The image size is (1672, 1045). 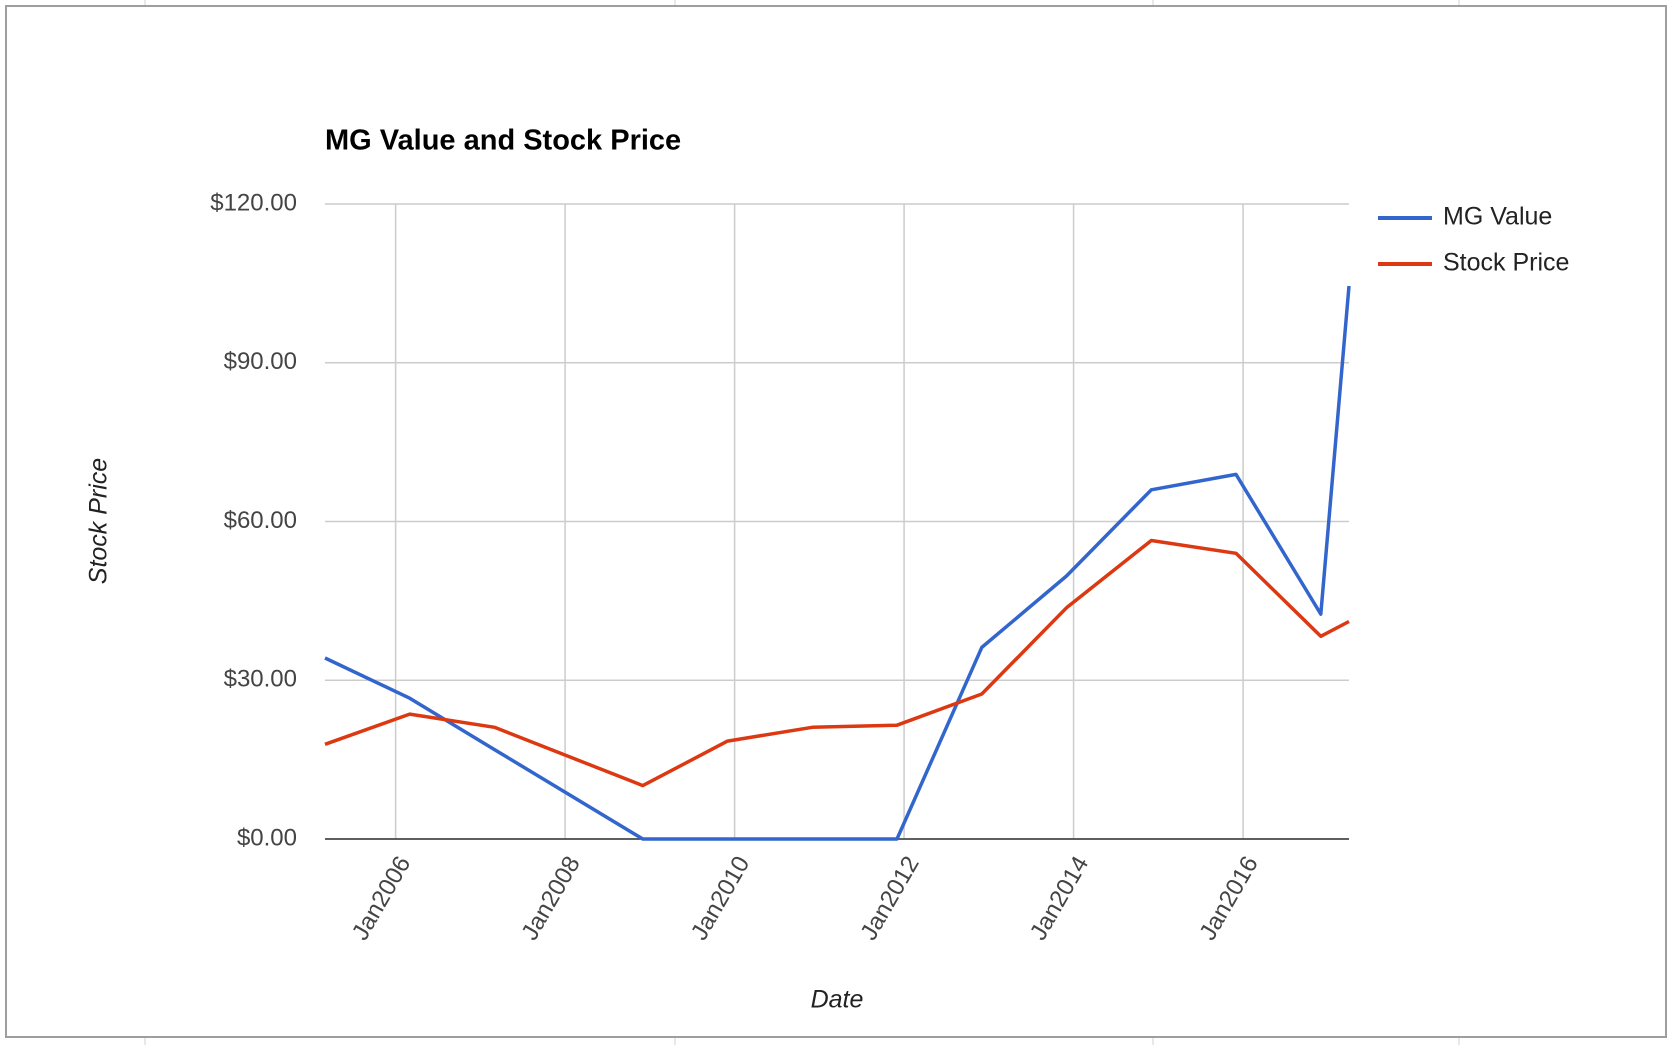 What do you see at coordinates (253, 202) in the screenshot?
I see `y-tick-label: $120.00` at bounding box center [253, 202].